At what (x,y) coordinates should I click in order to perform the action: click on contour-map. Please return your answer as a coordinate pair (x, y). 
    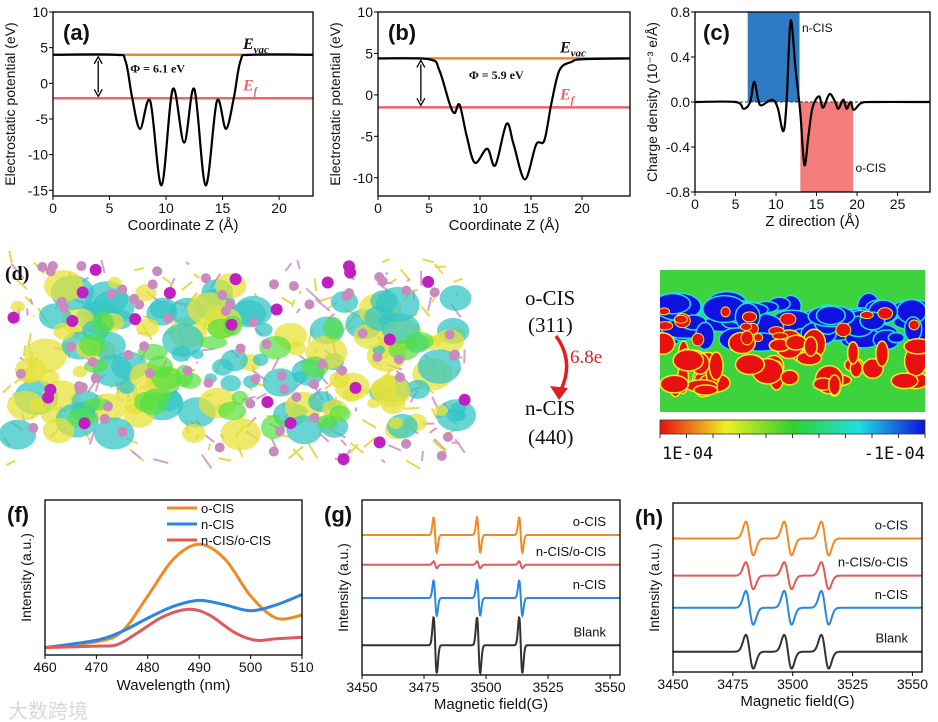
    Looking at the image, I should click on (792, 341).